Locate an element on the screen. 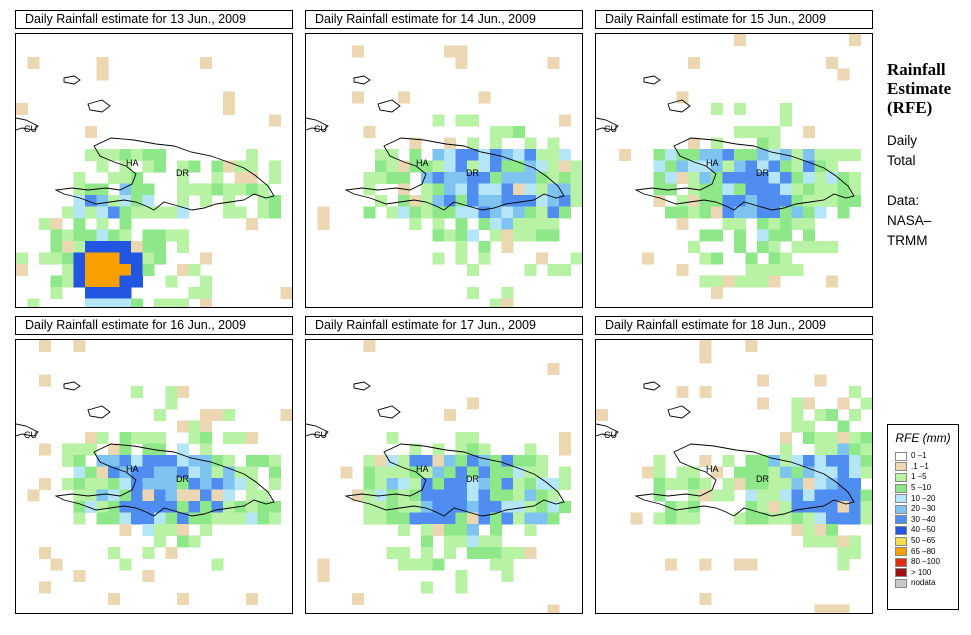  legend-item: 65 –80 is located at coordinates (926, 551).